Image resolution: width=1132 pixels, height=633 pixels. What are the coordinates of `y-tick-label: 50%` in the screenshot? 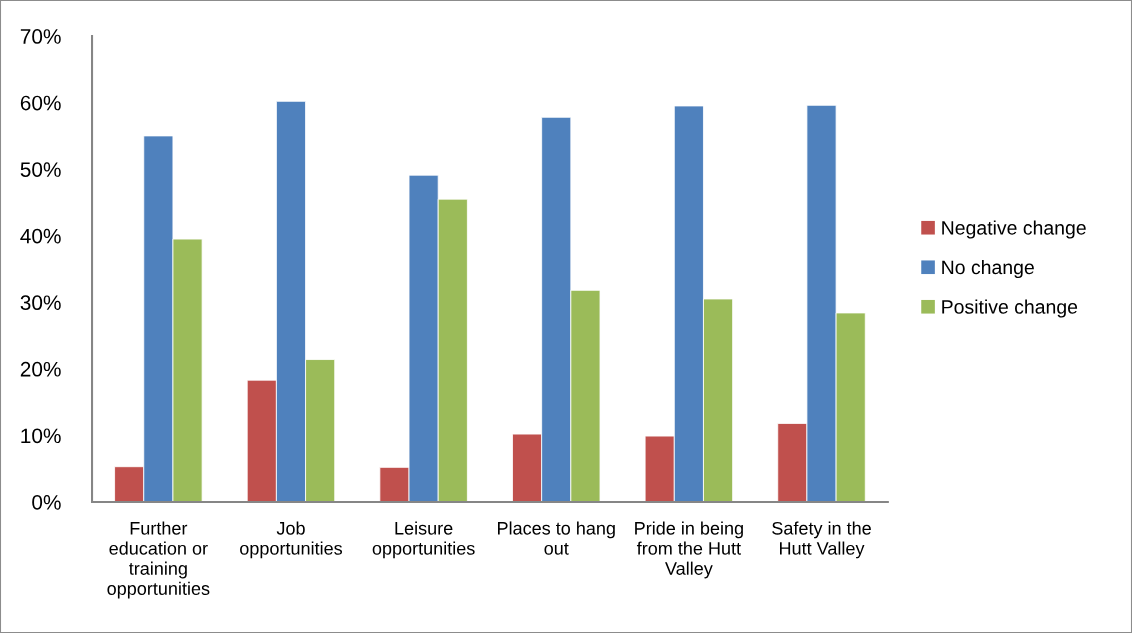 It's located at (40, 169).